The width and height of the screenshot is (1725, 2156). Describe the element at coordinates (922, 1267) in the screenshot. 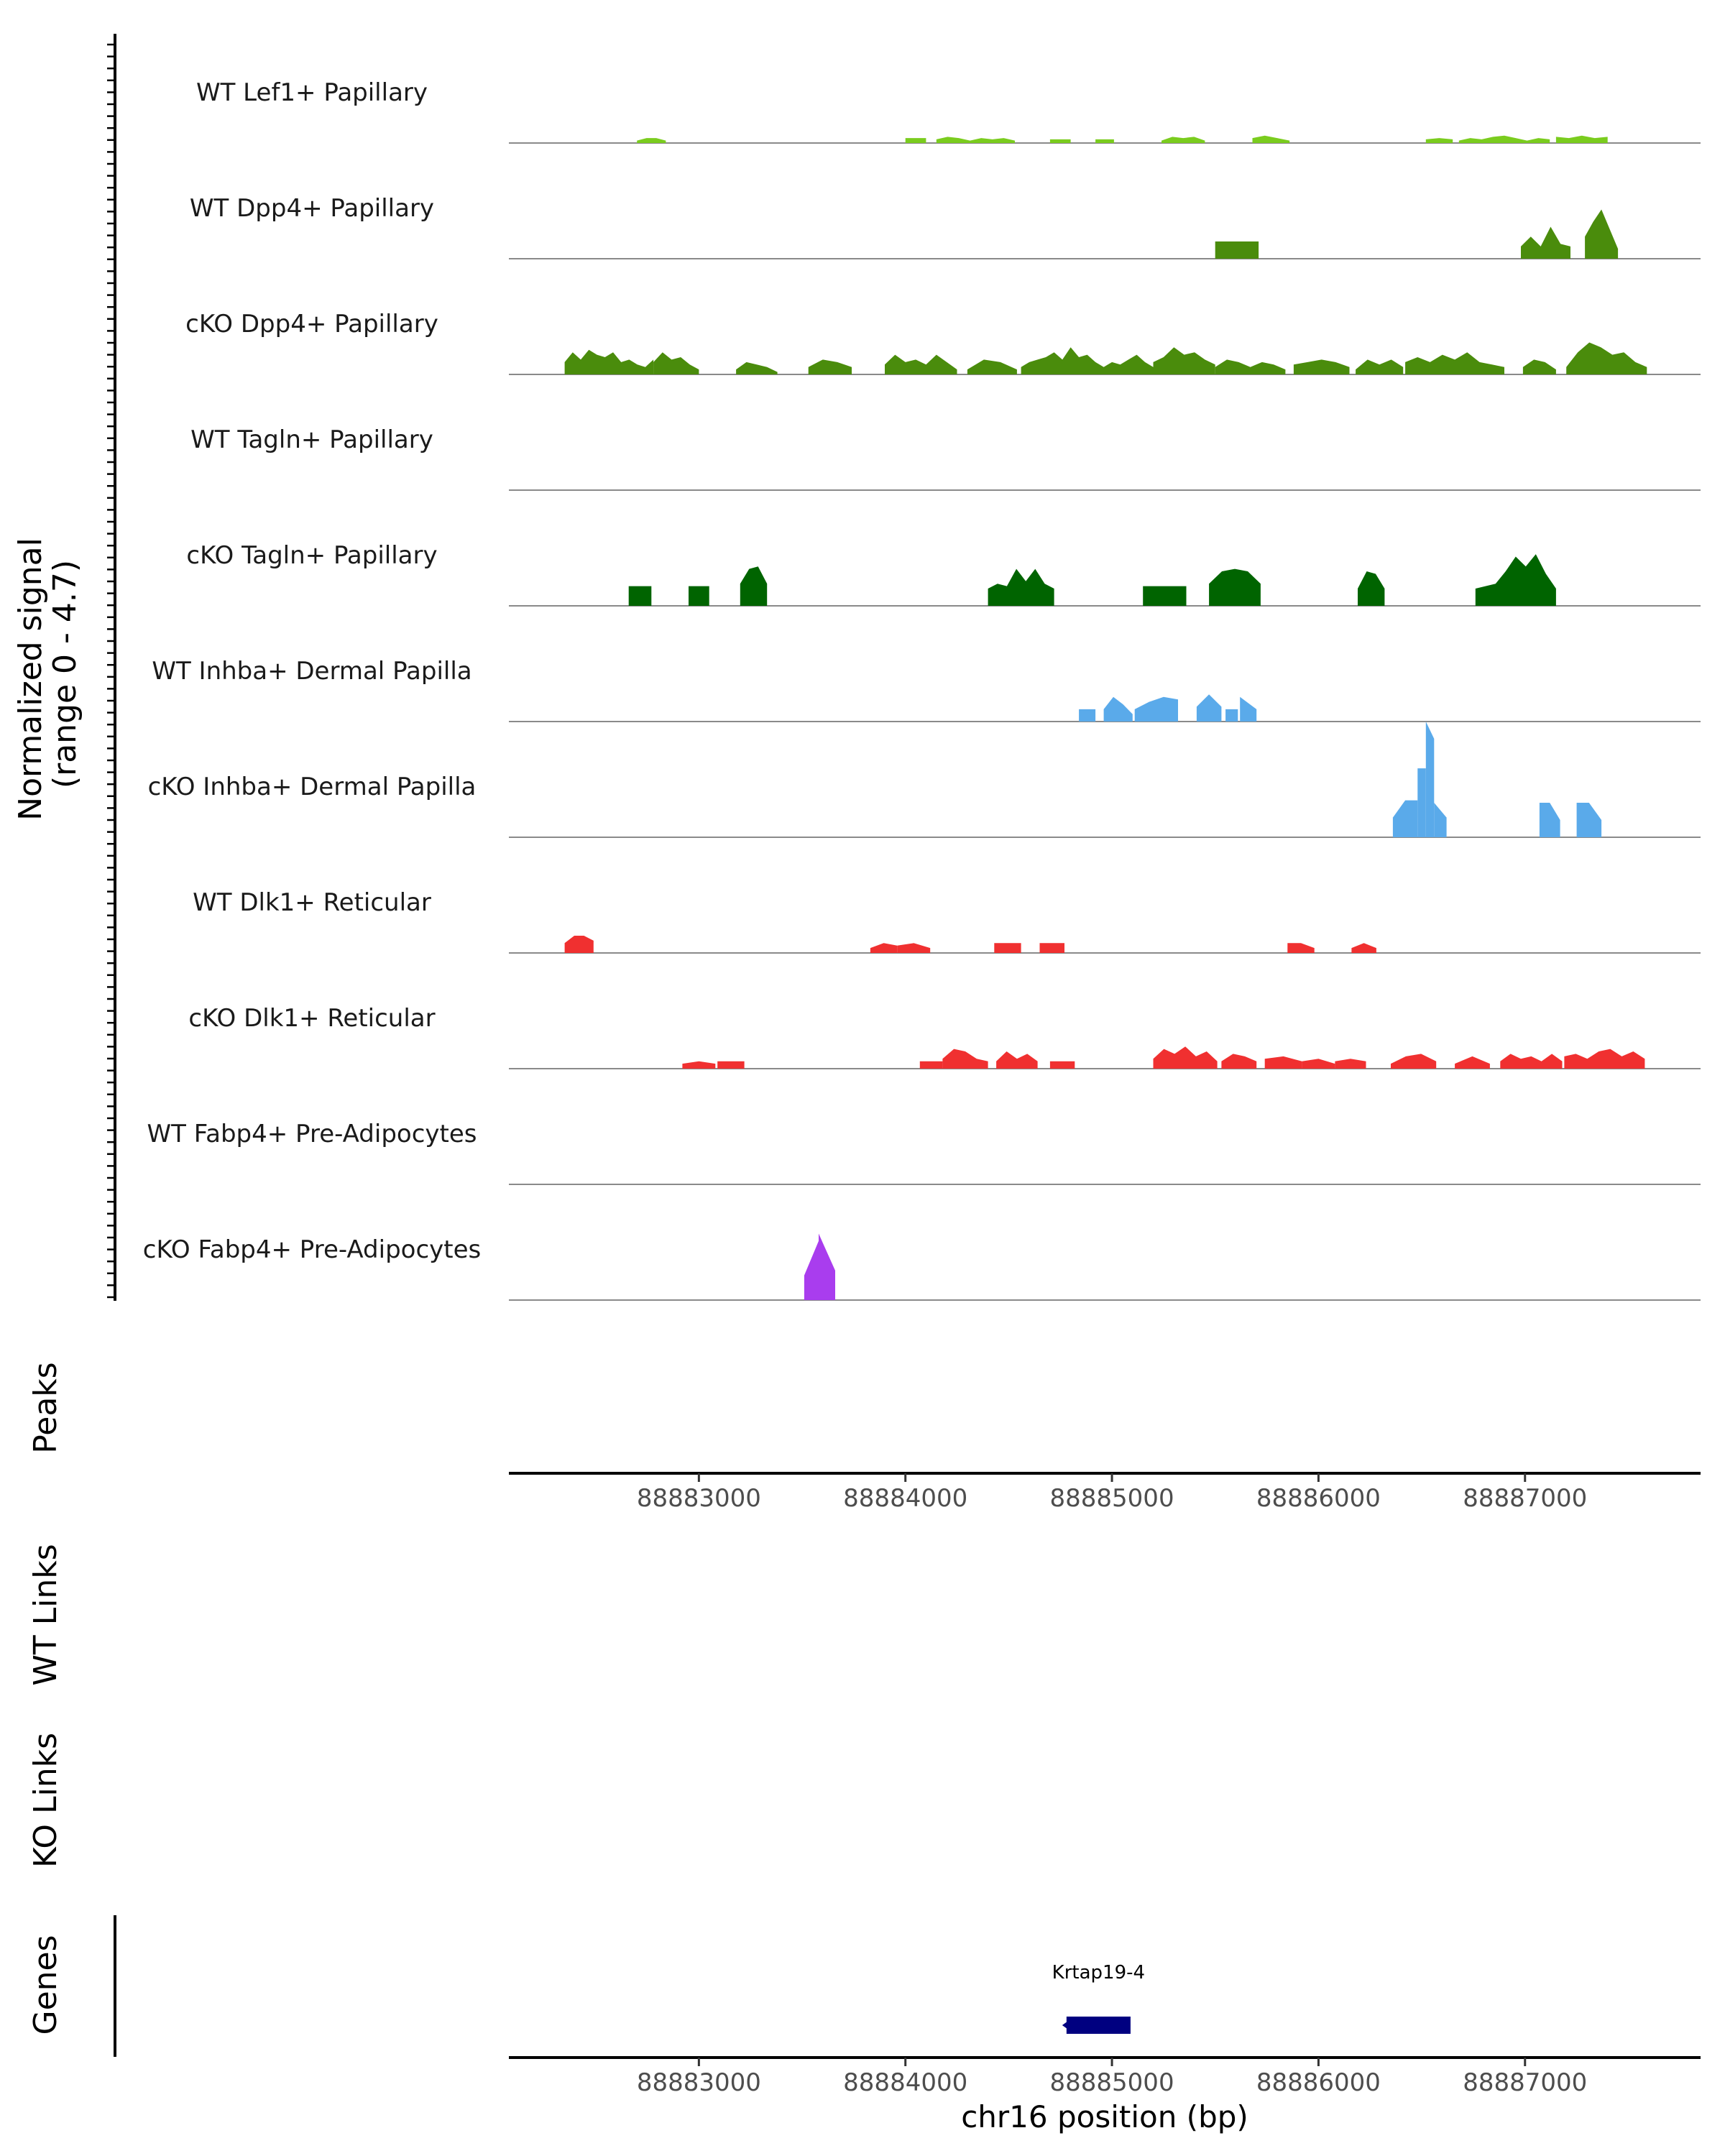

I see `track-11: cKO Fabp4+ Pre-Adipocytes` at that location.